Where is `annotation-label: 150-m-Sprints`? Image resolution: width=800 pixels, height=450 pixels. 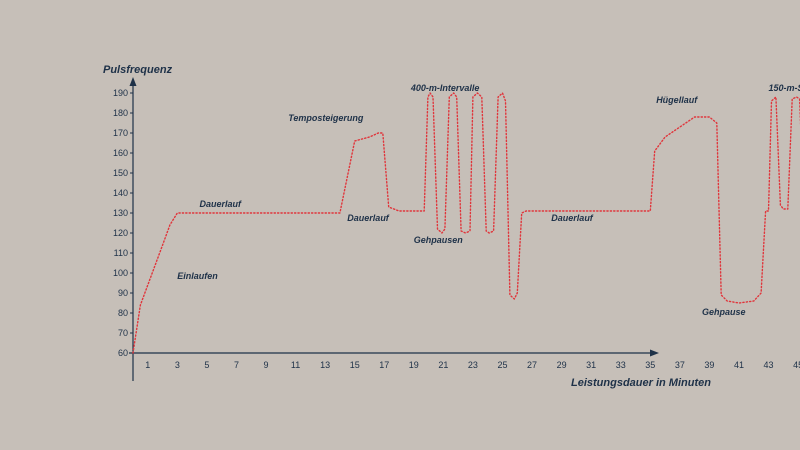 annotation-label: 150-m-Sprints is located at coordinates (784, 88).